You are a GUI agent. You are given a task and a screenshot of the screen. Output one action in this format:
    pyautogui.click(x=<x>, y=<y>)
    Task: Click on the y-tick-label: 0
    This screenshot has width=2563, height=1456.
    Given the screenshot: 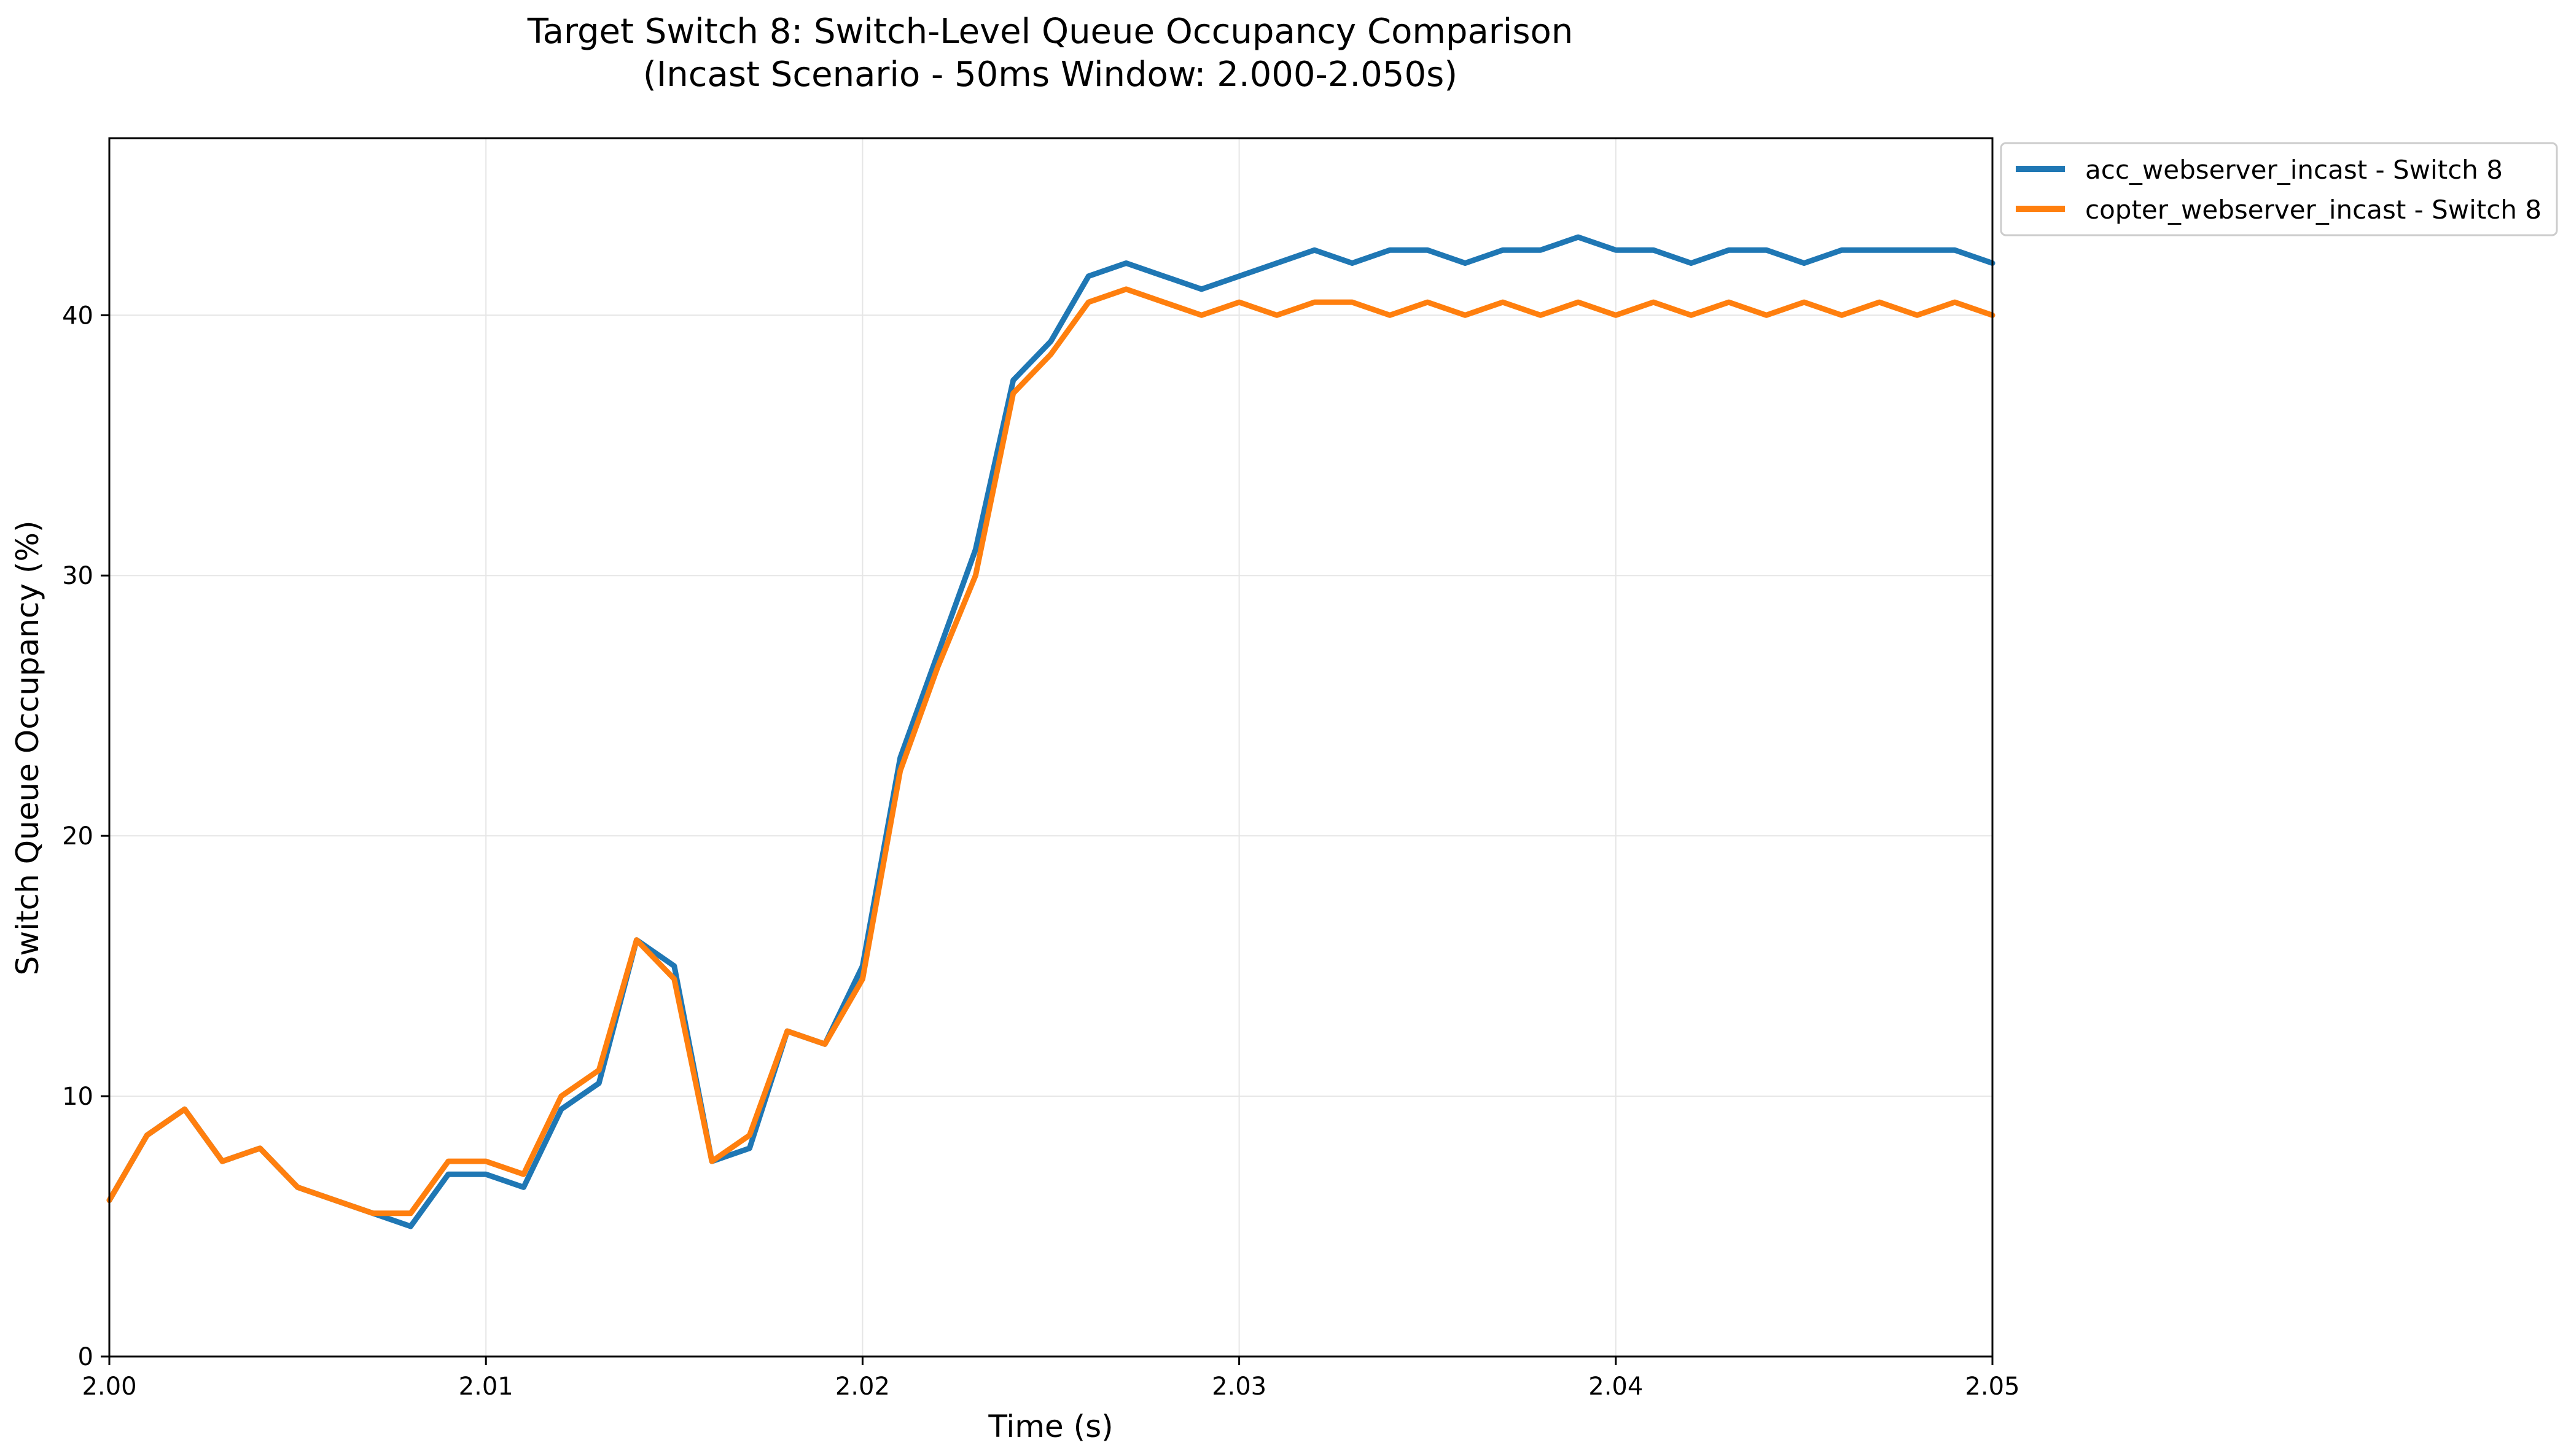 What is the action you would take?
    pyautogui.click(x=86, y=1357)
    